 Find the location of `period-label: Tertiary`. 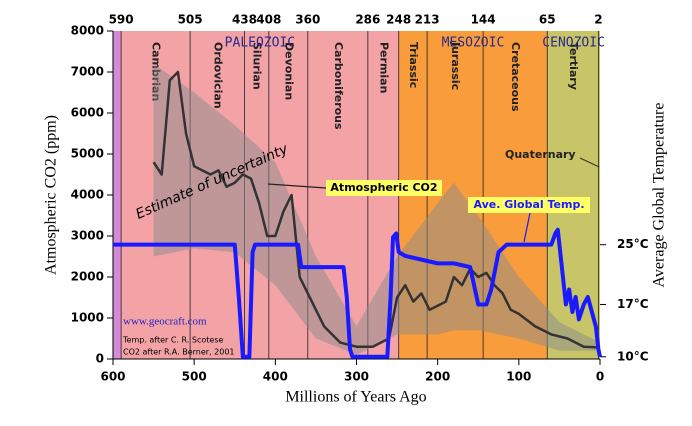

period-label: Tertiary is located at coordinates (573, 66).